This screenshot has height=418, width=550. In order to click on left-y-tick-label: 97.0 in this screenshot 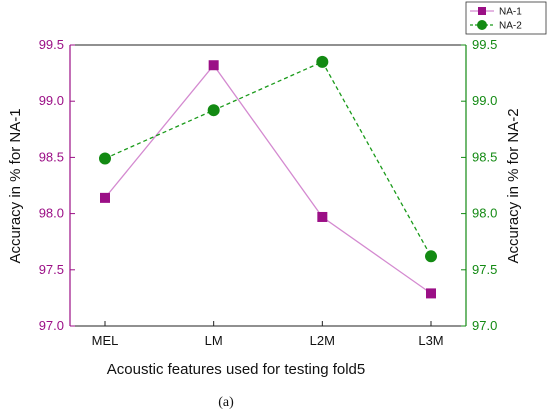, I will do `click(51, 325)`.